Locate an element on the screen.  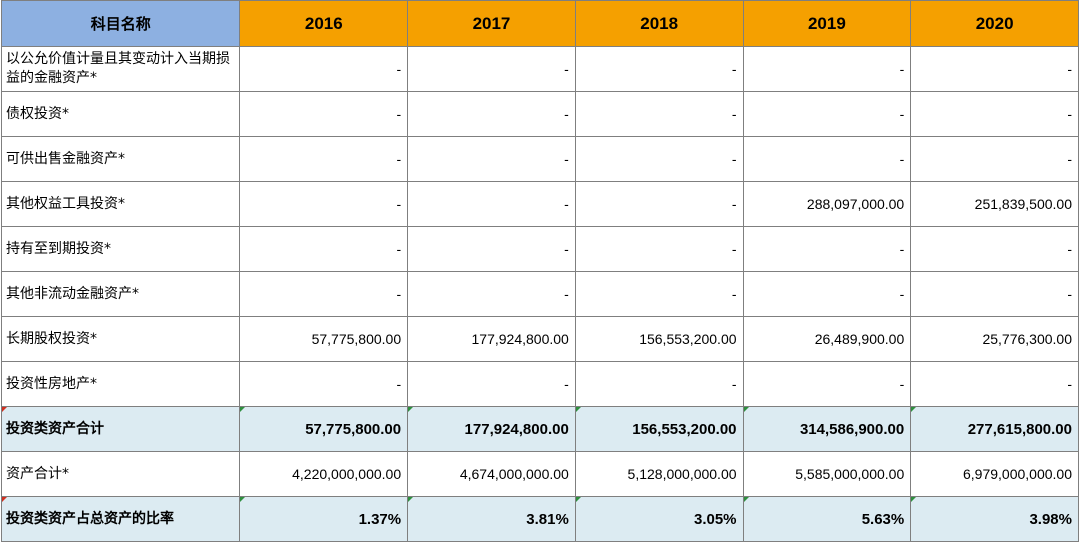
table-cell: 1.37% is located at coordinates (324, 519).